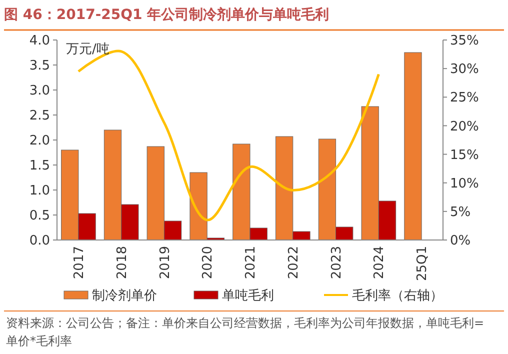 The image size is (508, 354). What do you see at coordinates (79, 263) in the screenshot?
I see `x-tick-label: 2017` at bounding box center [79, 263].